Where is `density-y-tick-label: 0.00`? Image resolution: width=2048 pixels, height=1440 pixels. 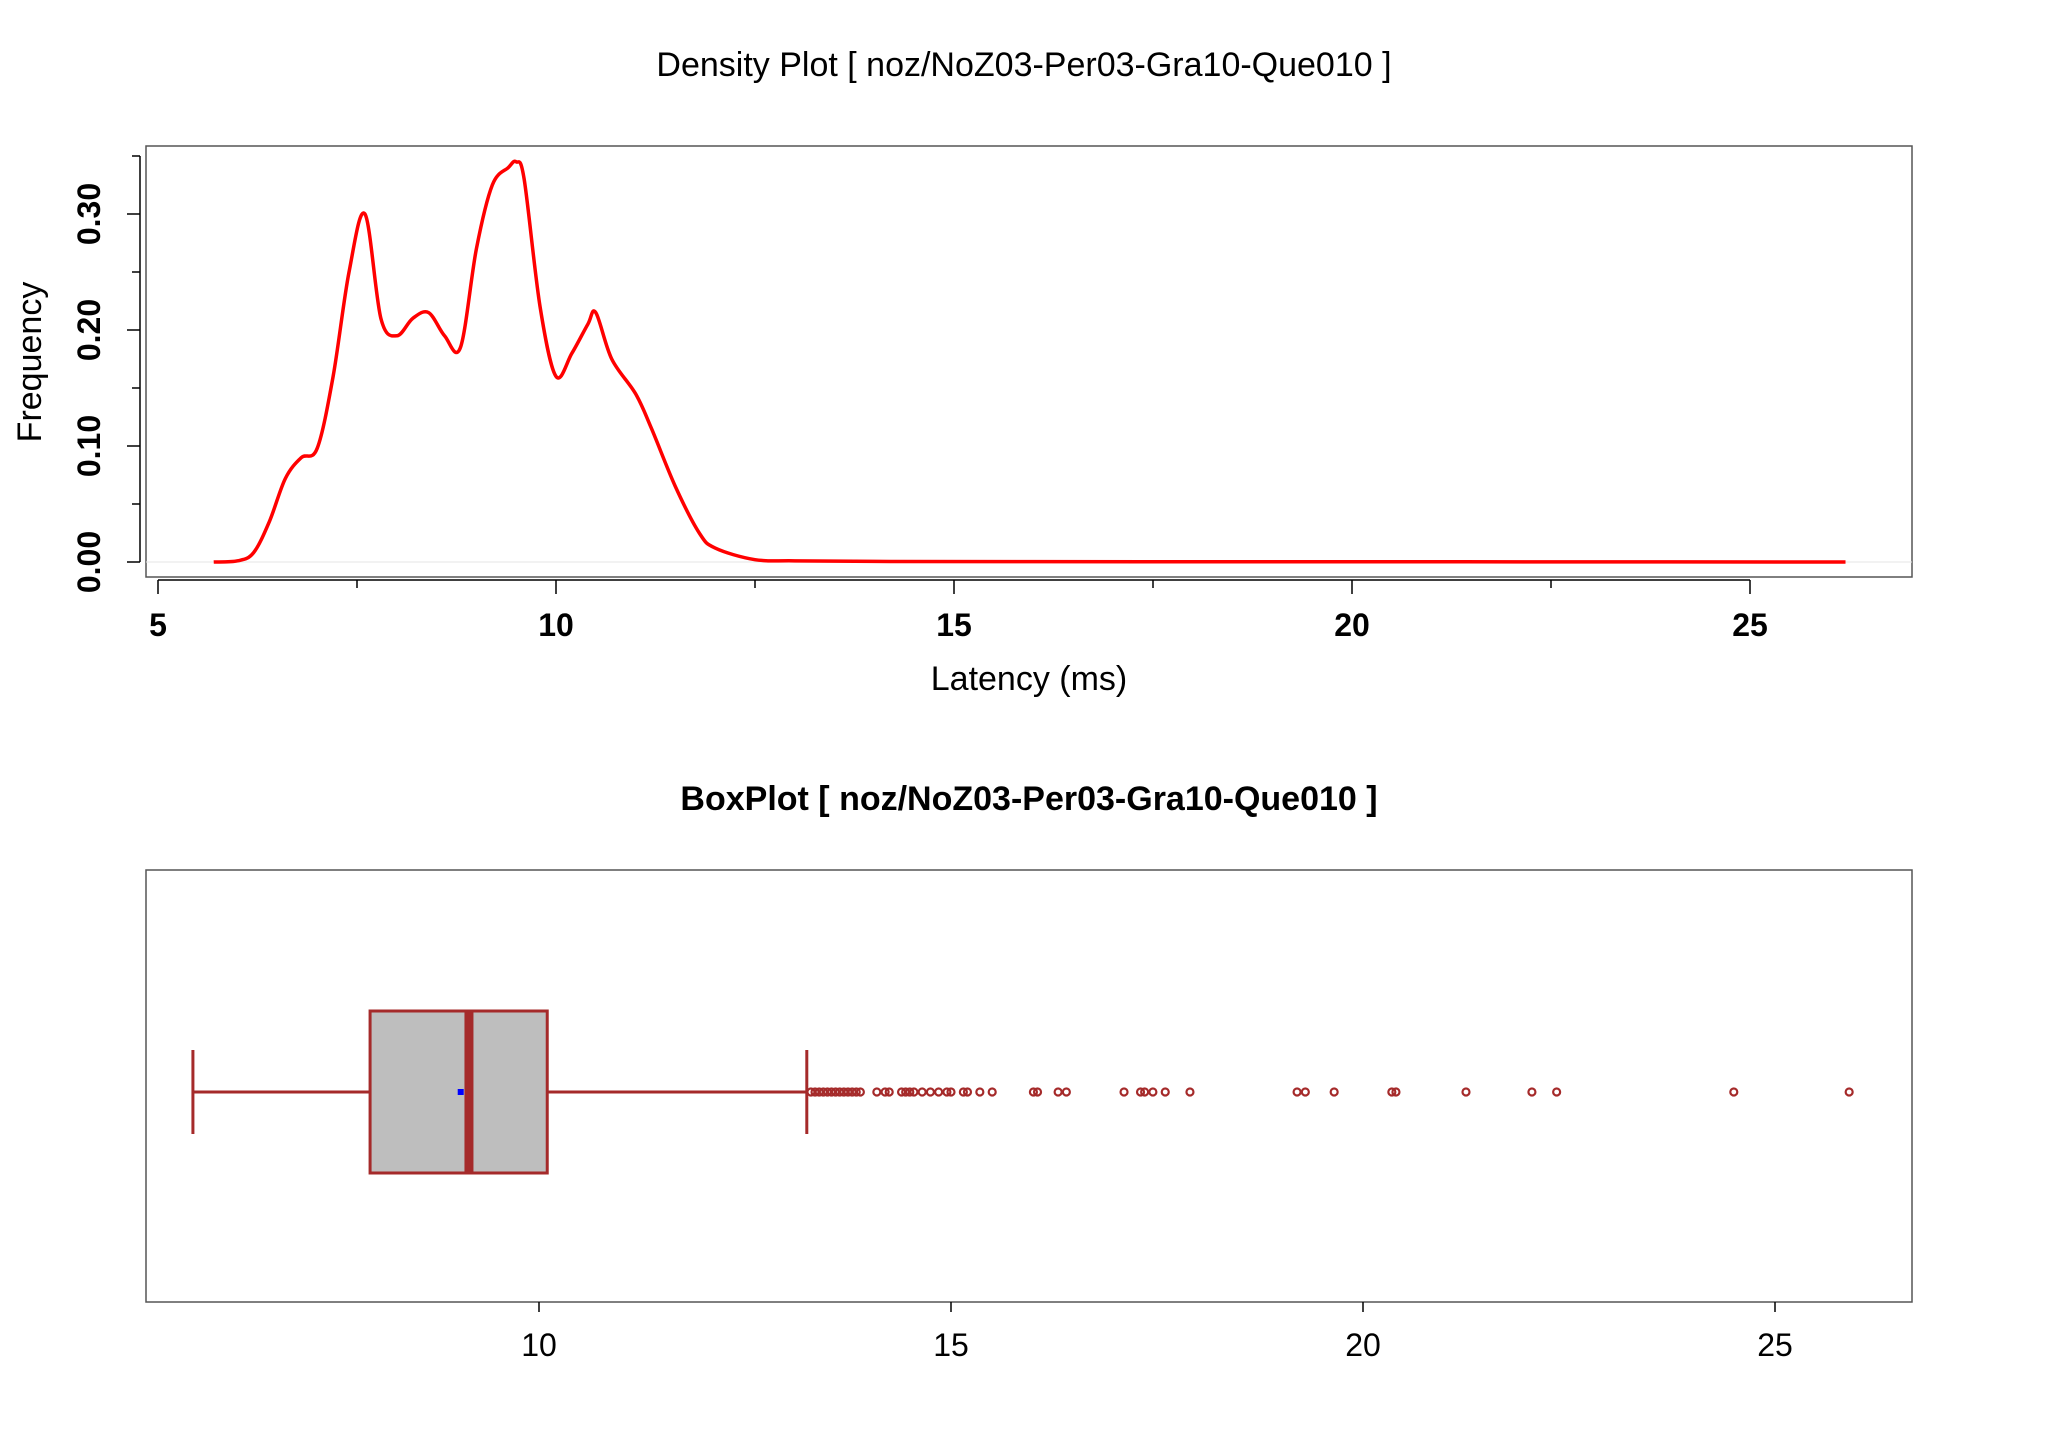 density-y-tick-label: 0.00 is located at coordinates (89, 562).